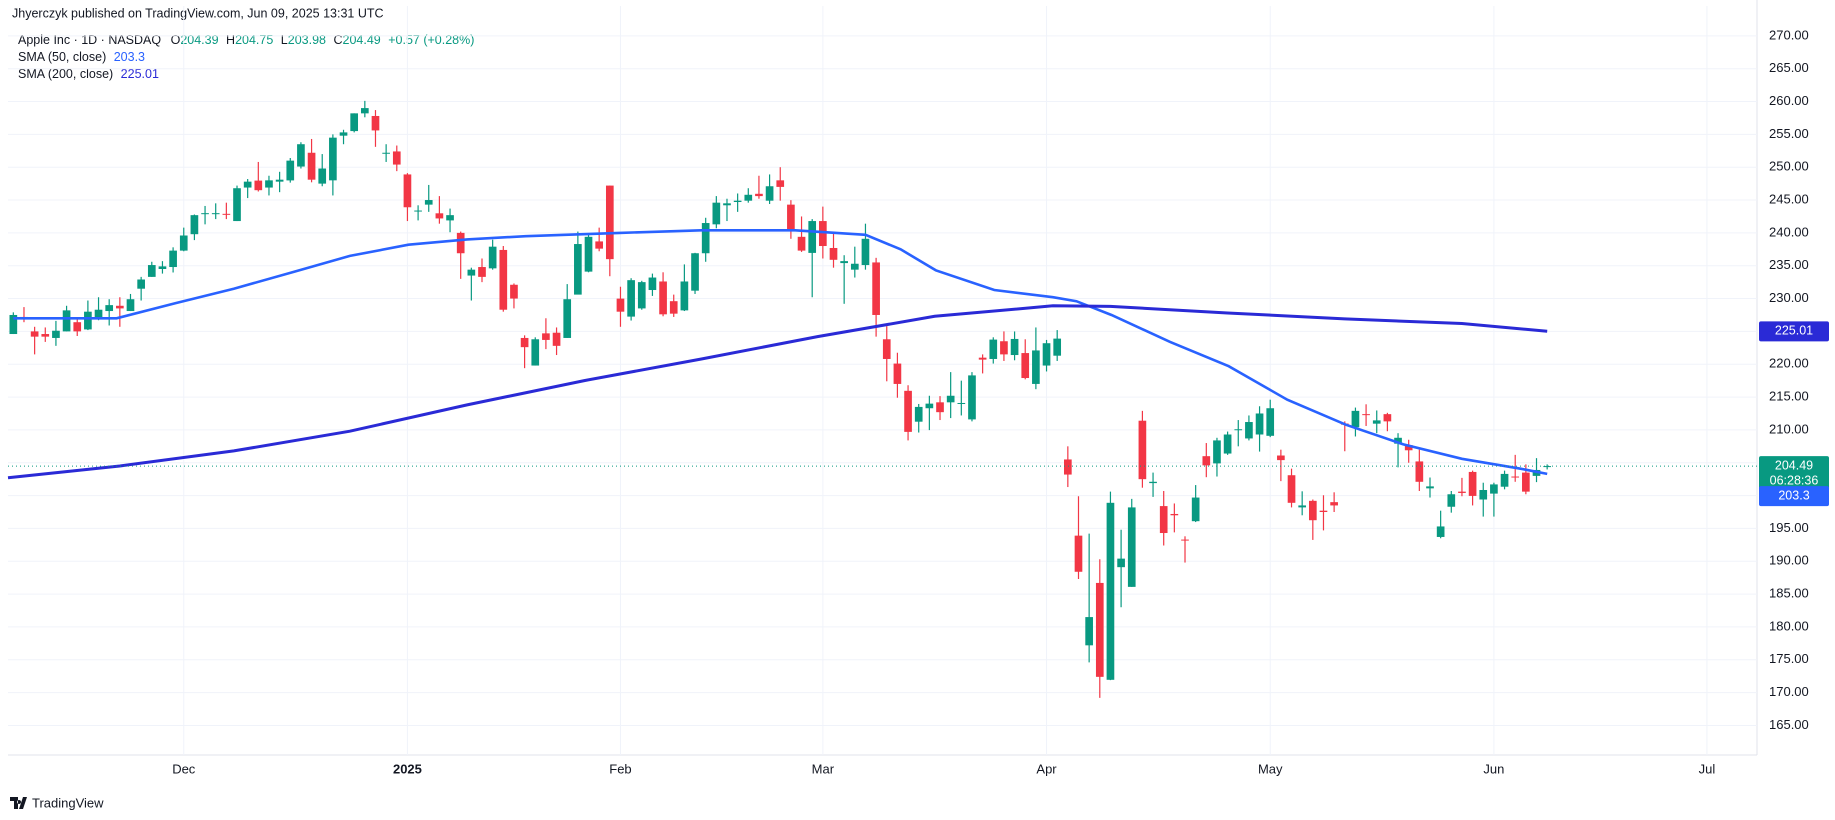 The height and width of the screenshot is (820, 1835). What do you see at coordinates (1794, 496) in the screenshot?
I see `price-badge` at bounding box center [1794, 496].